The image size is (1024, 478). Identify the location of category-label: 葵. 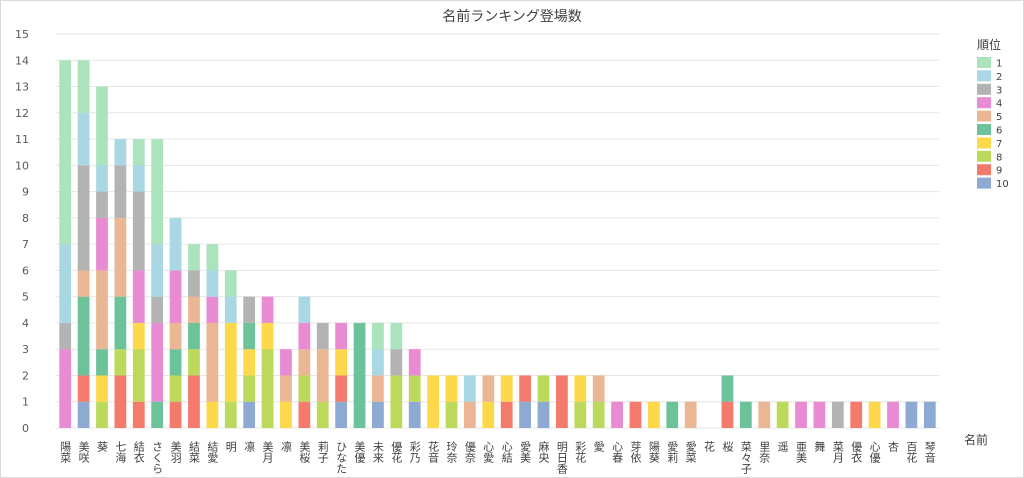
(101, 447).